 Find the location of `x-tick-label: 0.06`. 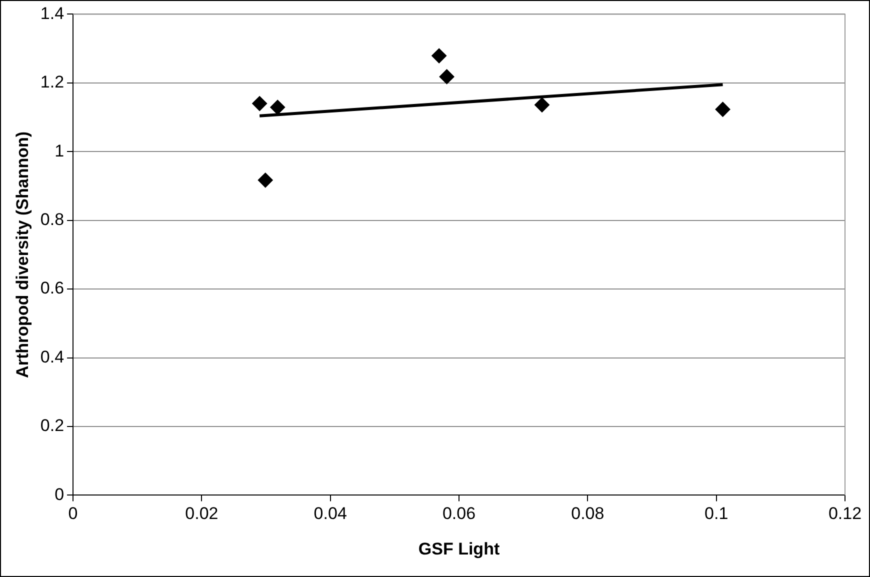

x-tick-label: 0.06 is located at coordinates (459, 514).